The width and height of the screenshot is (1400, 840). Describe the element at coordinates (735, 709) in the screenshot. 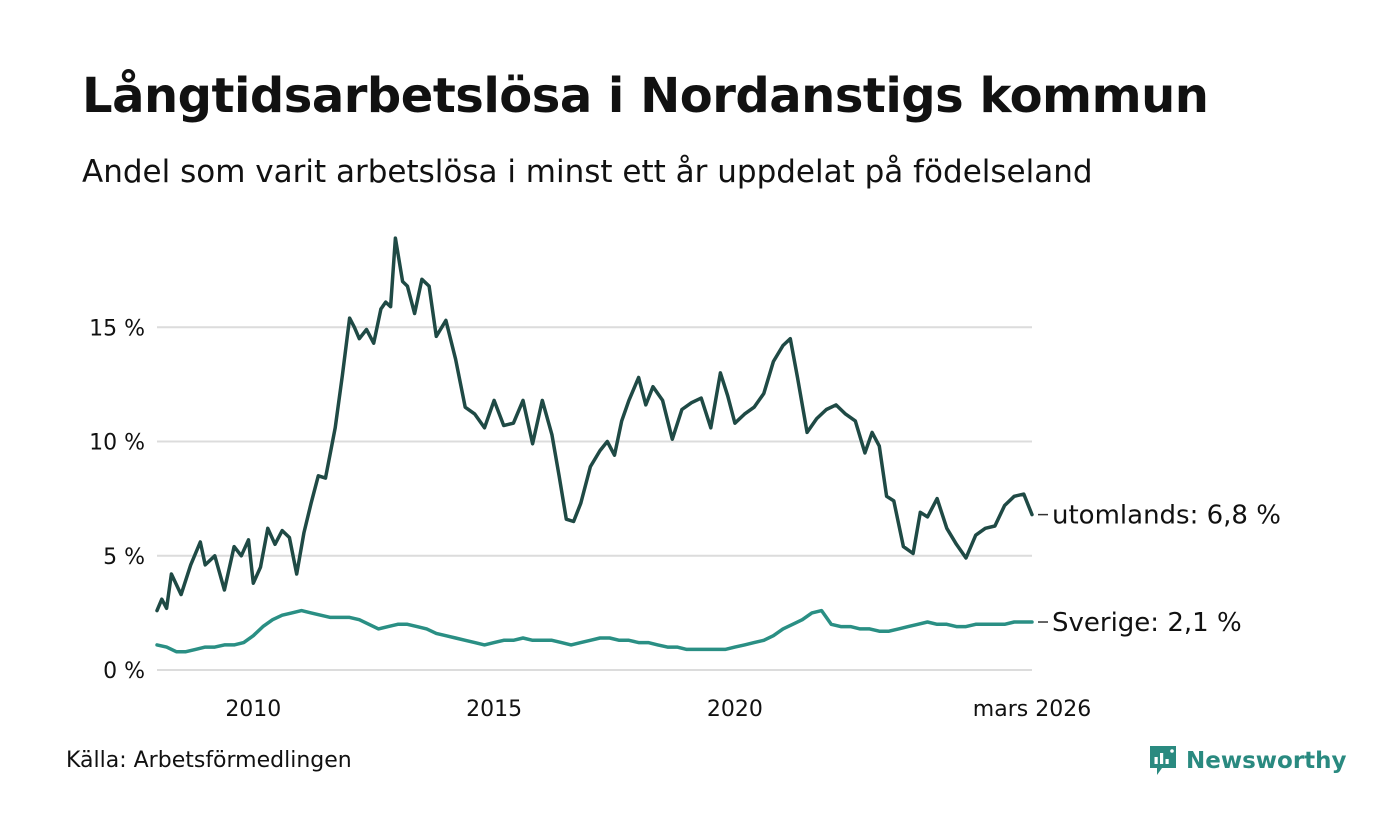

I see `x-tick-label: 2020` at that location.